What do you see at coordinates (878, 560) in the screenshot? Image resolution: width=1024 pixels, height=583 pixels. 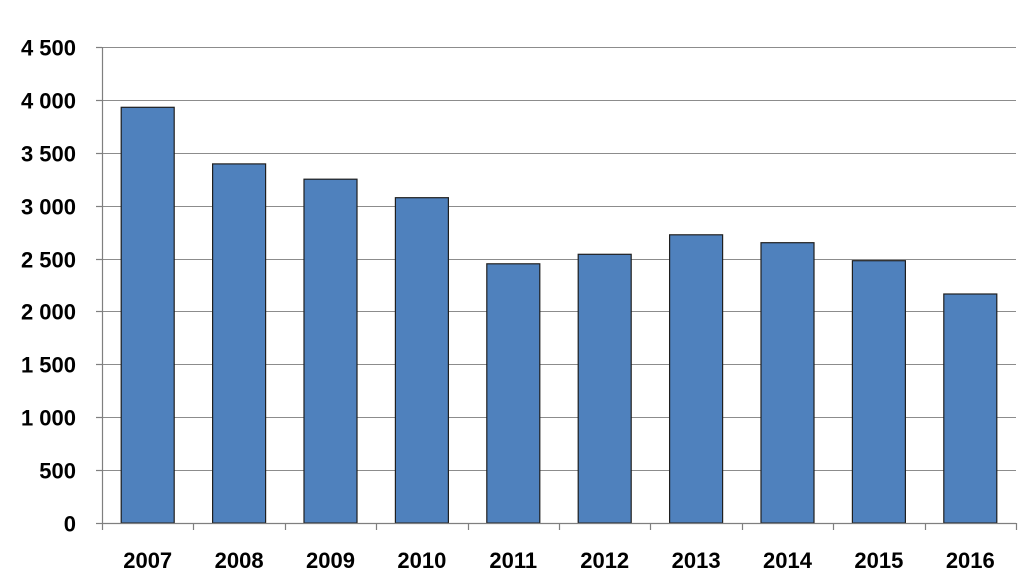 I see `x-tick-label: 2015` at bounding box center [878, 560].